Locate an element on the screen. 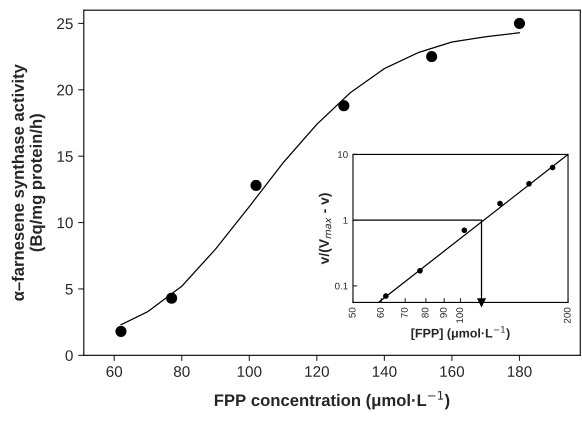  x-tick-label: 180 is located at coordinates (520, 371).